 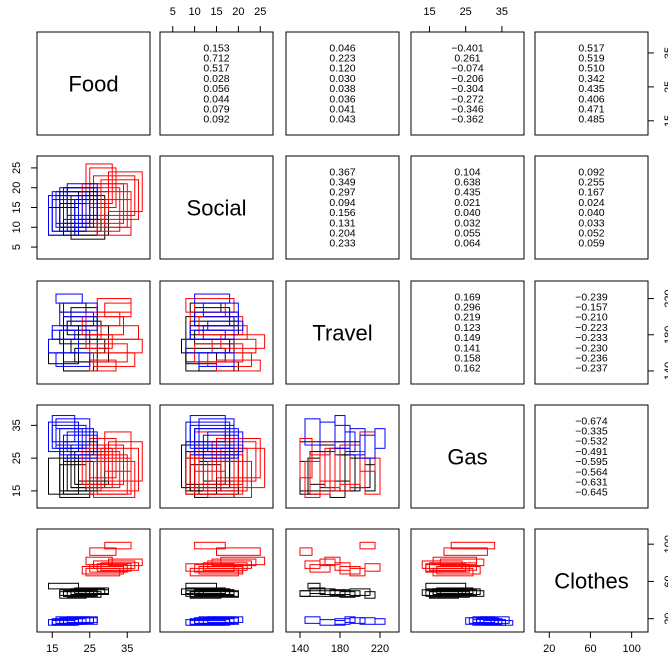 I want to click on variable-label-clothes: Clothes, so click(x=591, y=581).